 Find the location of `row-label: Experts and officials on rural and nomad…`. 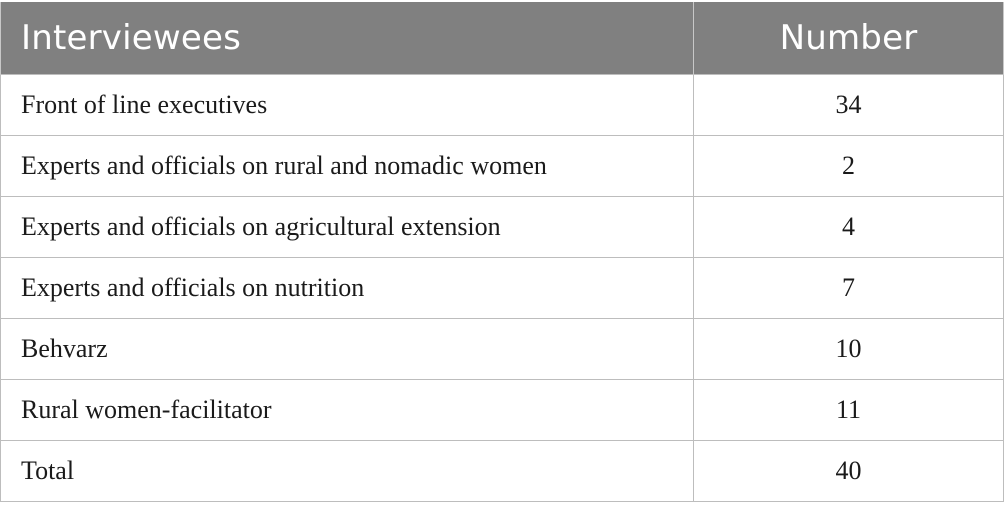

row-label: Experts and officials on rural and nomad… is located at coordinates (347, 166).